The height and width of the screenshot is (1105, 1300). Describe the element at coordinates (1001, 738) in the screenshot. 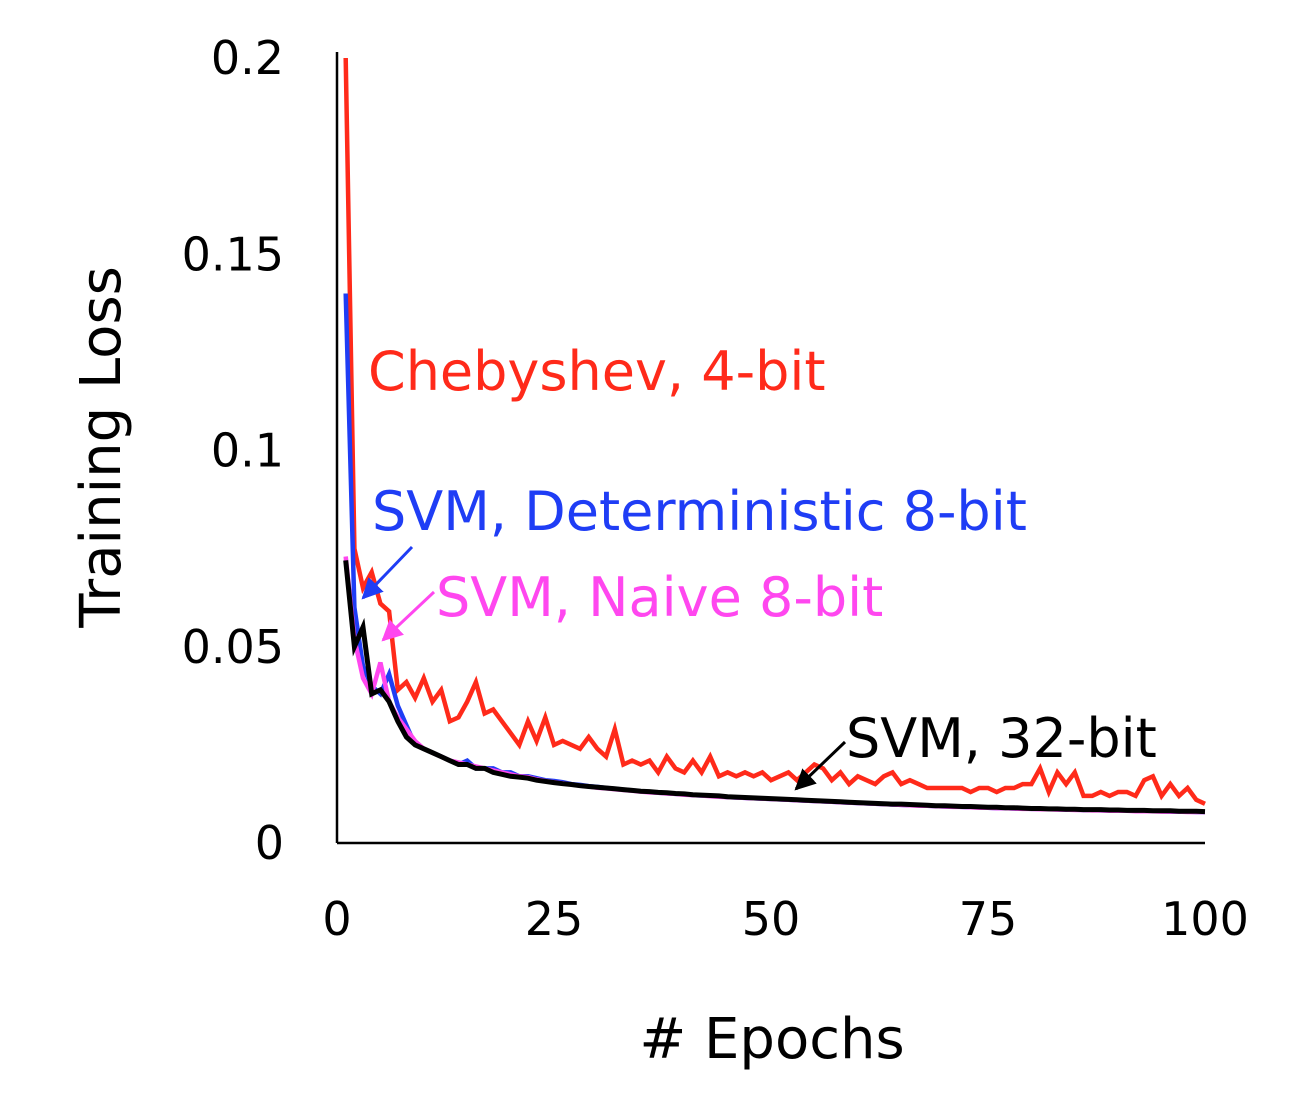

I see `annotation-svm-32bit: SVM, 32-bit` at that location.